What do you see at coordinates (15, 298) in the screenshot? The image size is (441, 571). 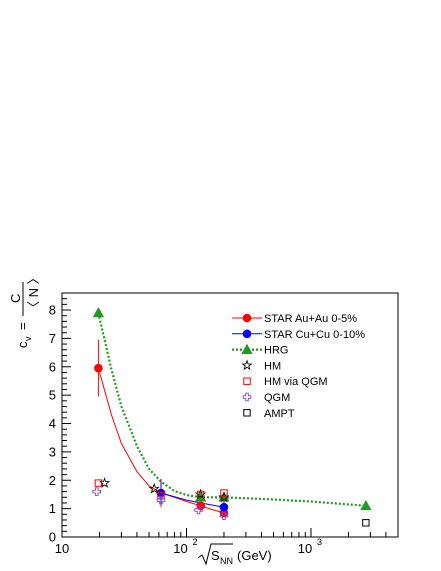 I see `y-axis-title-num: C` at bounding box center [15, 298].